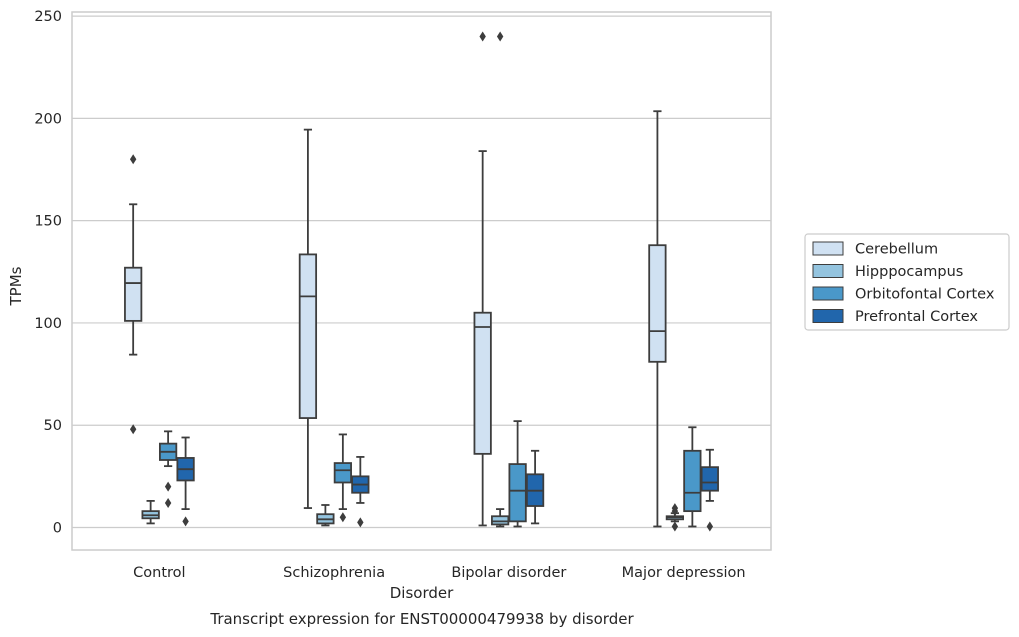 The width and height of the screenshot is (1019, 637). Describe the element at coordinates (916, 317) in the screenshot. I see `legend-label: Prefrontal Cortex` at that location.